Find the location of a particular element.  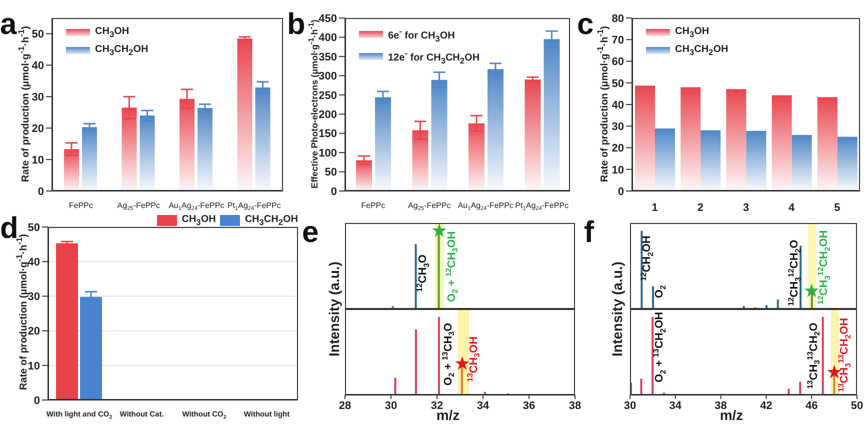

x-tick-label: 2 is located at coordinates (700, 208).